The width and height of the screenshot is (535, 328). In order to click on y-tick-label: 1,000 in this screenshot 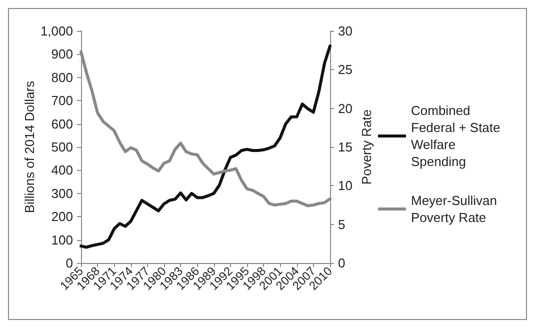, I will do `click(56, 31)`.